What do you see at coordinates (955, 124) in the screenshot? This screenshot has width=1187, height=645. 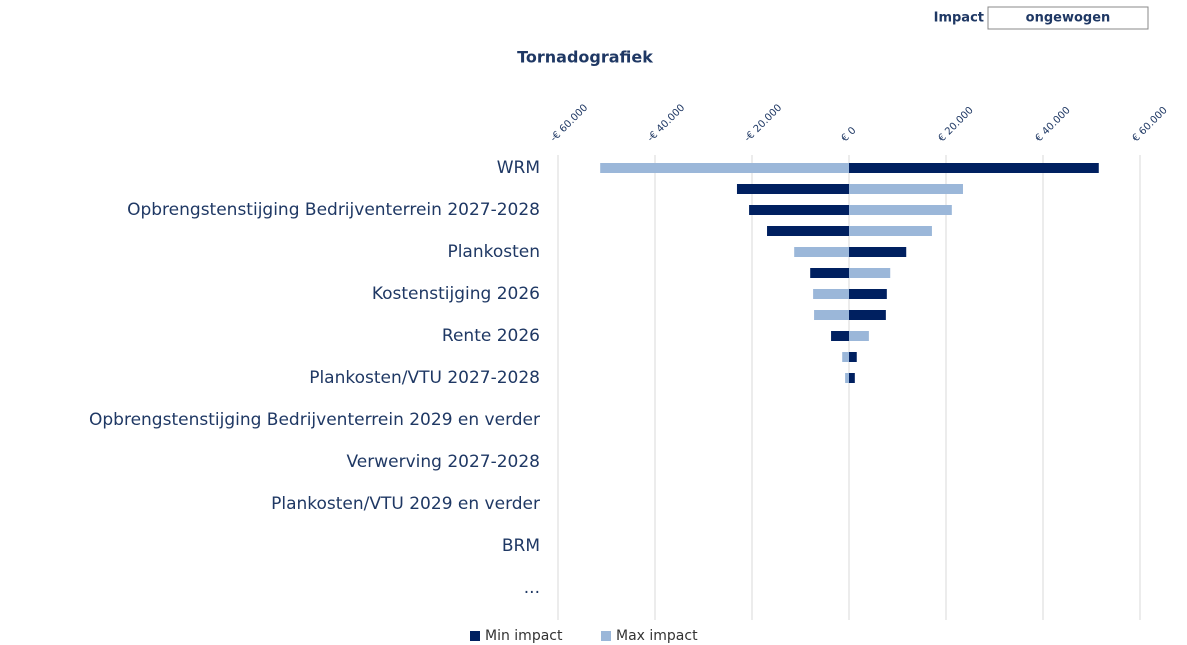 I see `x-tick-label: € 20.000` at bounding box center [955, 124].